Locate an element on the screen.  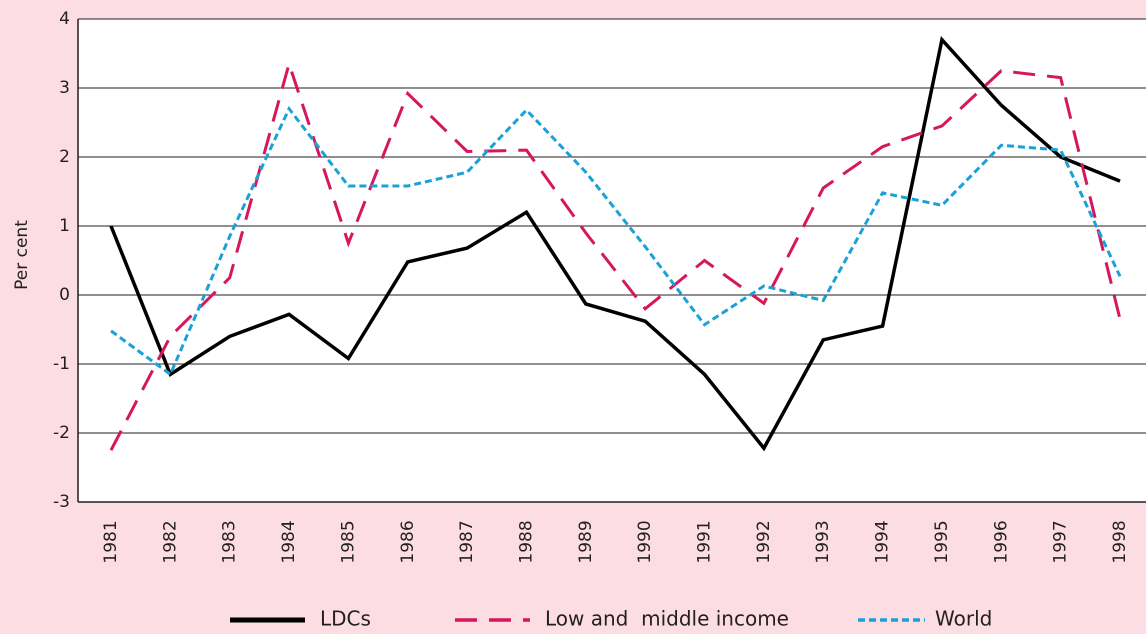
x-tick-label: 1988 is located at coordinates (526, 541).